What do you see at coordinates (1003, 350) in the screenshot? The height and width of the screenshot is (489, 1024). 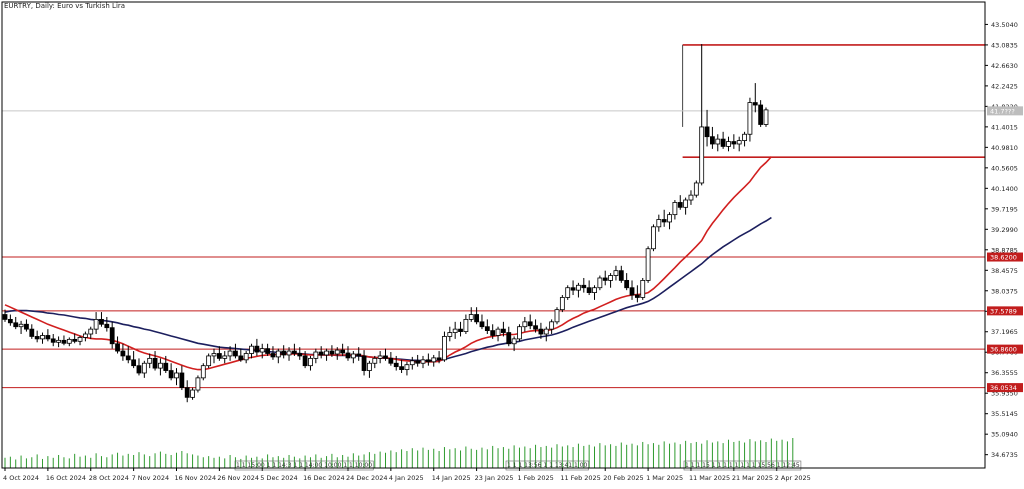 I see `price-tag-label: 36.8600` at bounding box center [1003, 350].